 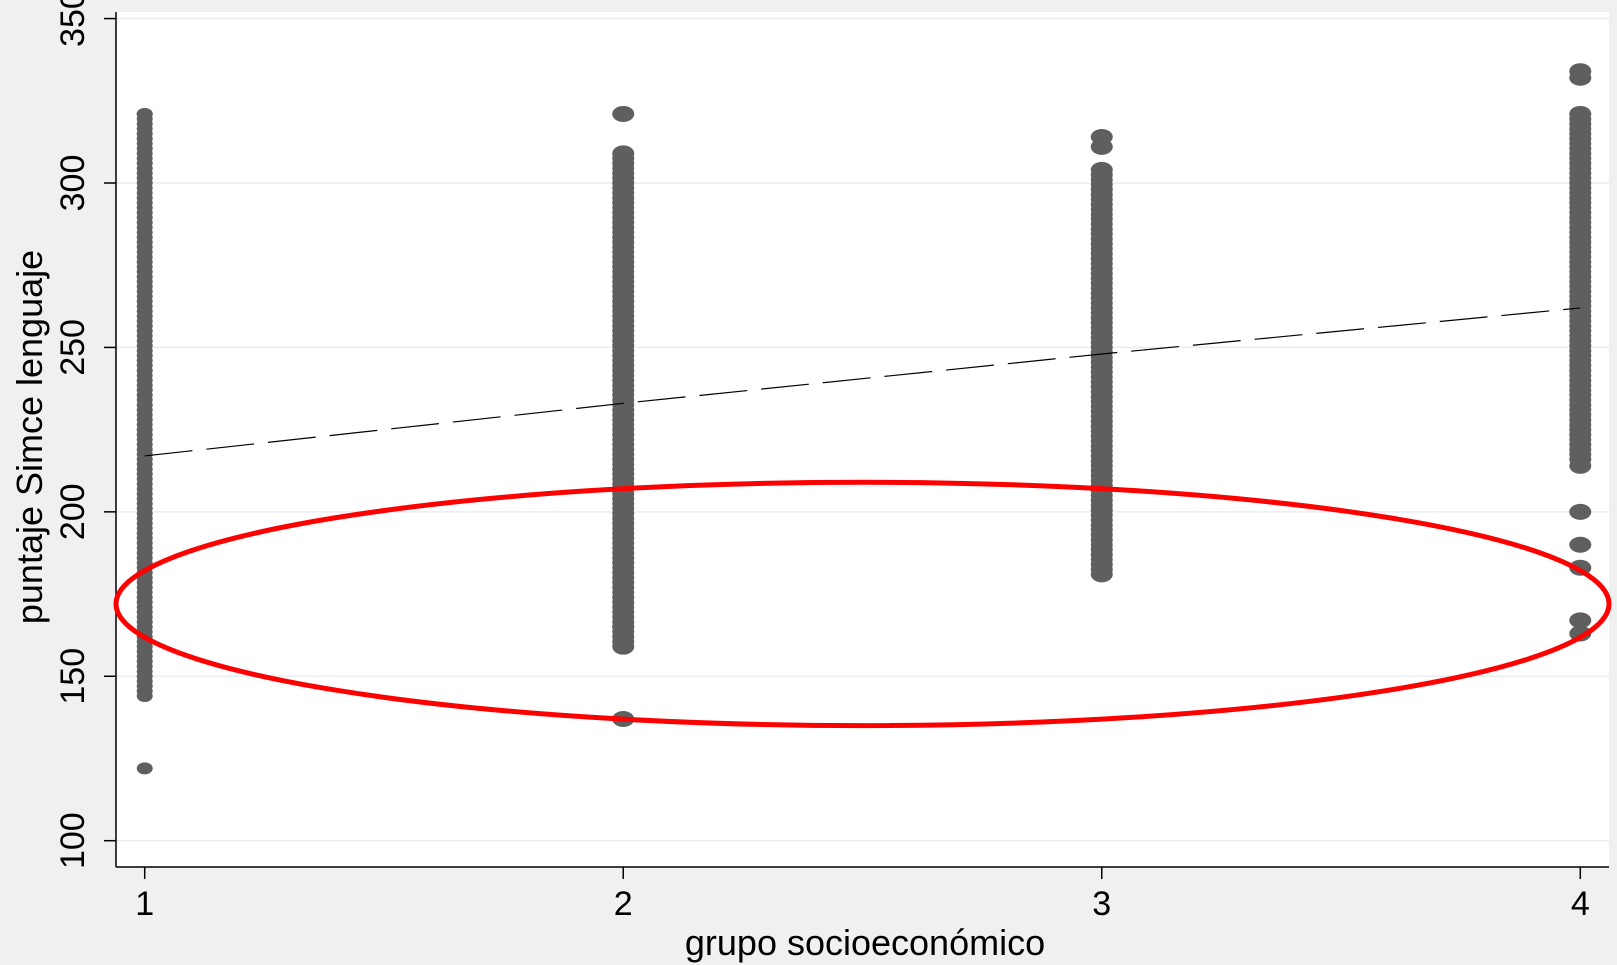 What do you see at coordinates (29, 437) in the screenshot?
I see `y-axis-title: puntaje Simce lenguaje` at bounding box center [29, 437].